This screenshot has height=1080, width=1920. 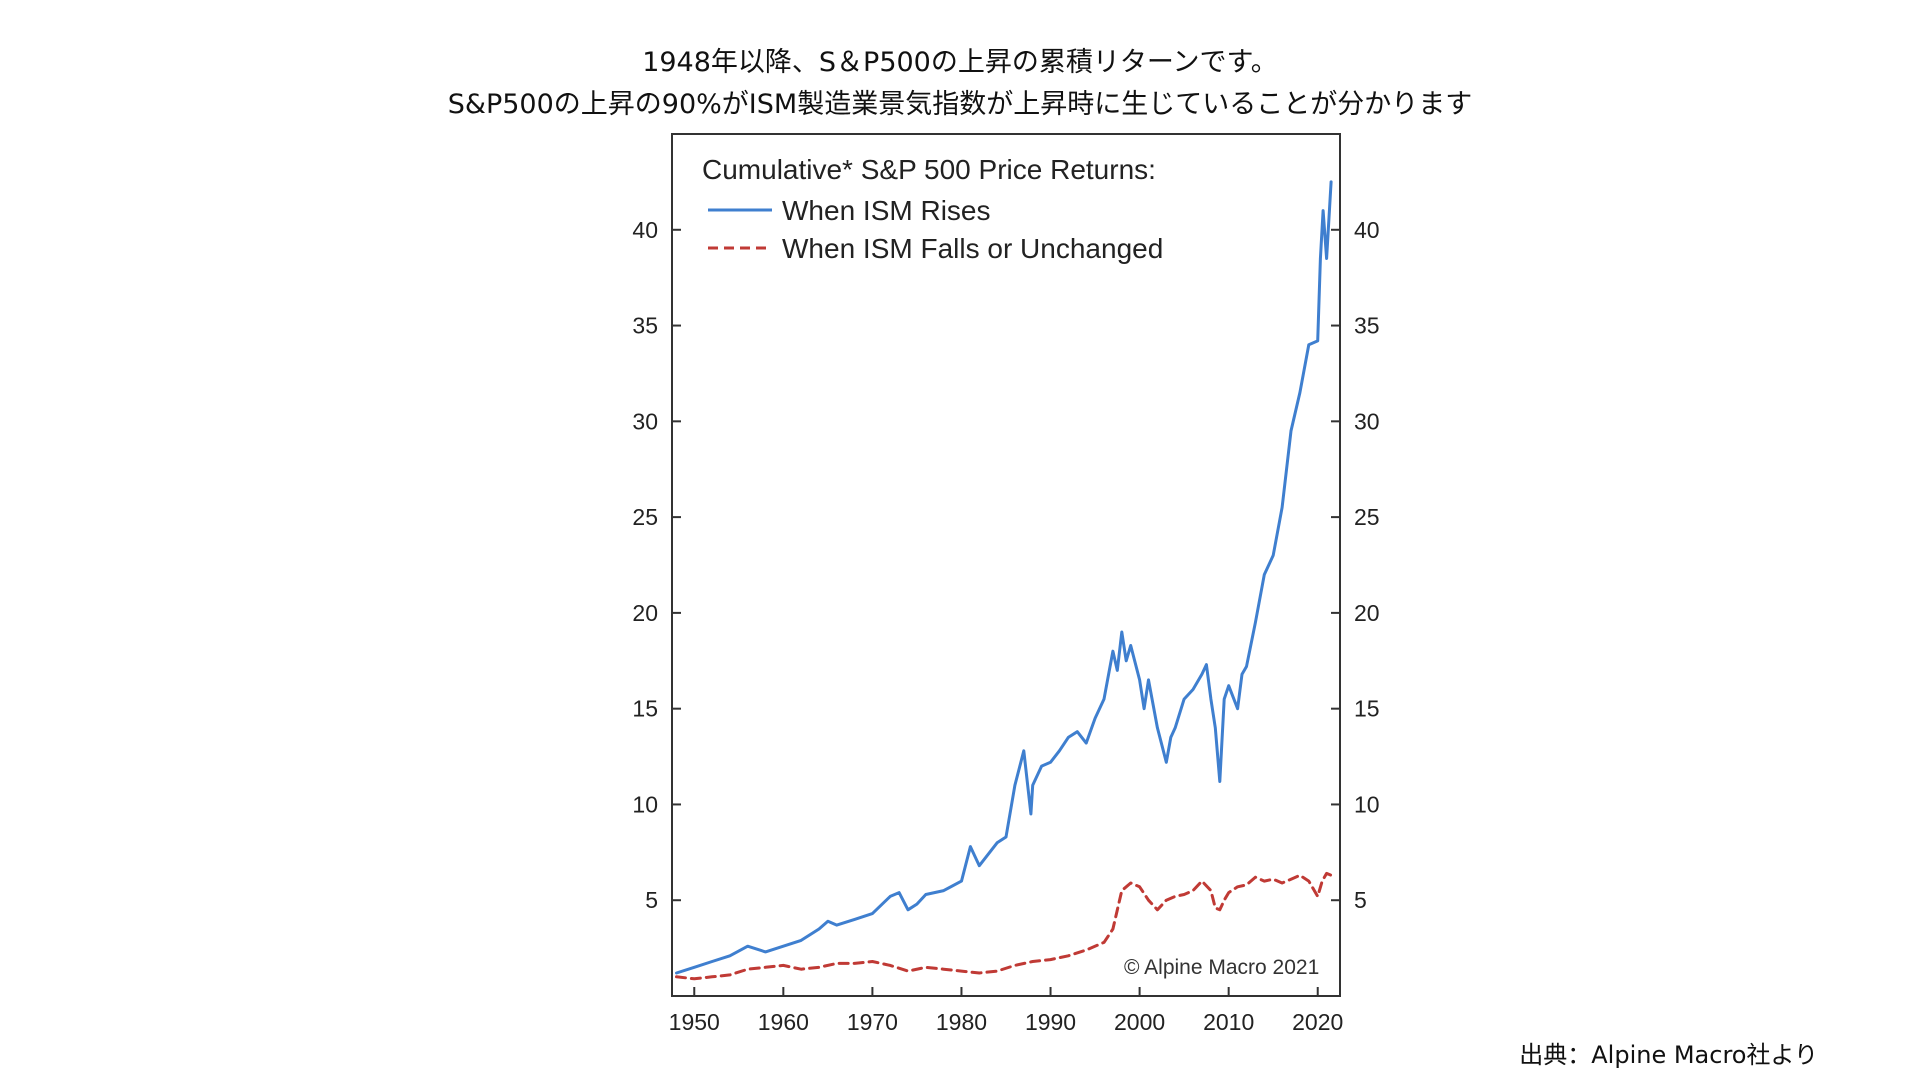 I want to click on y-tick-label-left: 30, so click(x=645, y=421).